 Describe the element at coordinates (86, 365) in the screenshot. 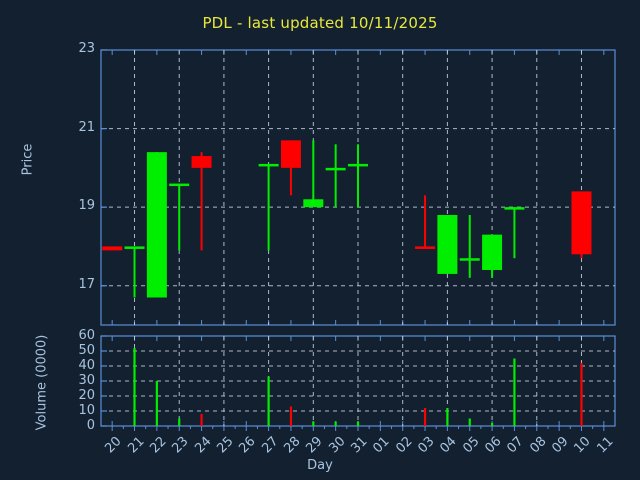

I see `volume-tick-label: 40` at that location.